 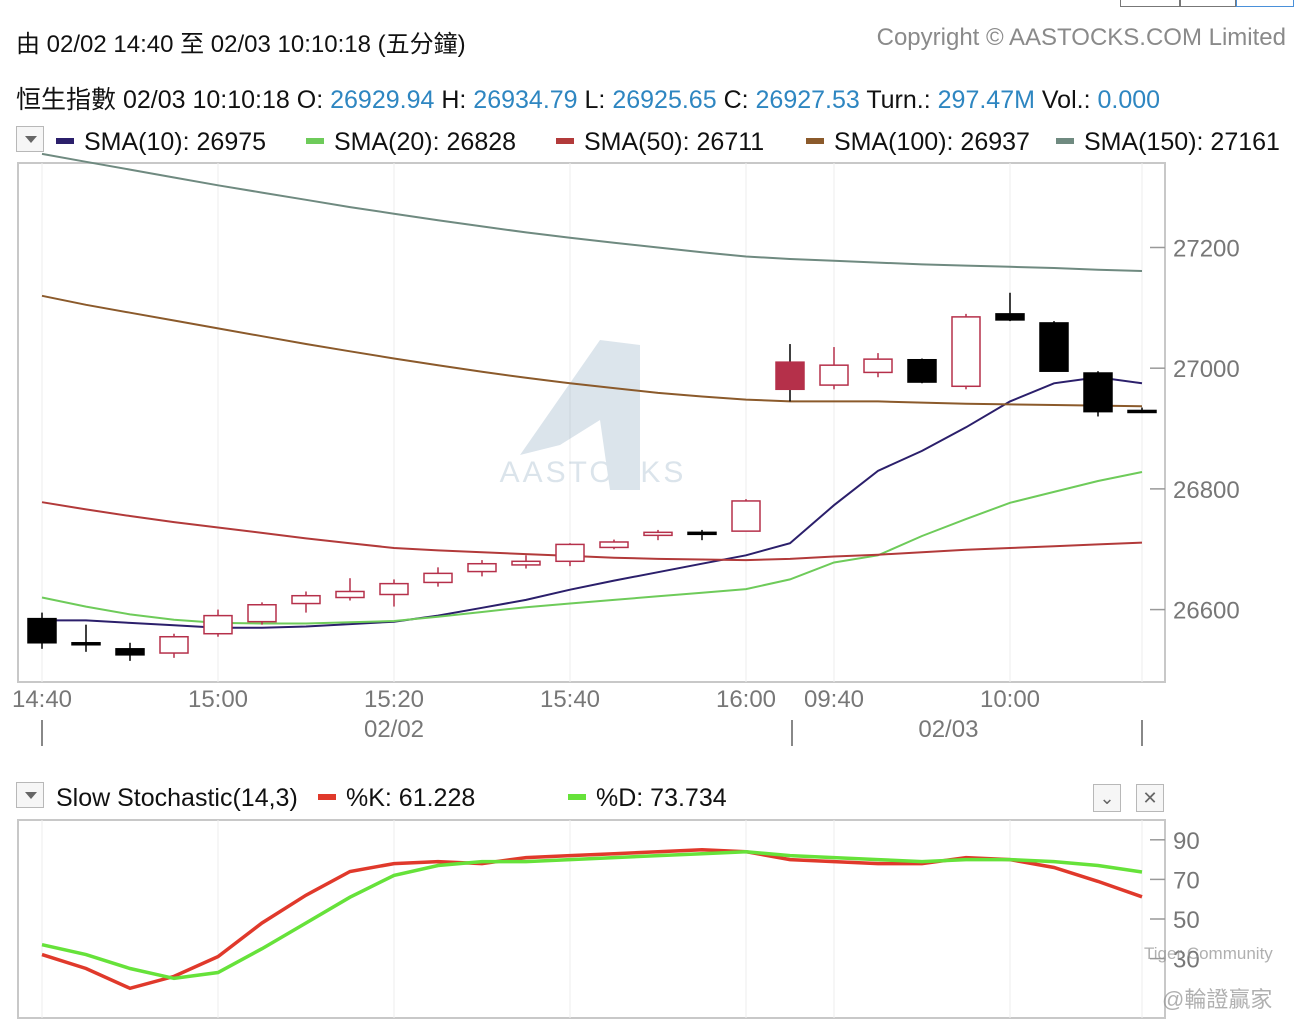 What do you see at coordinates (175, 142) in the screenshot?
I see `sma10-label: SMA(10): 26975` at bounding box center [175, 142].